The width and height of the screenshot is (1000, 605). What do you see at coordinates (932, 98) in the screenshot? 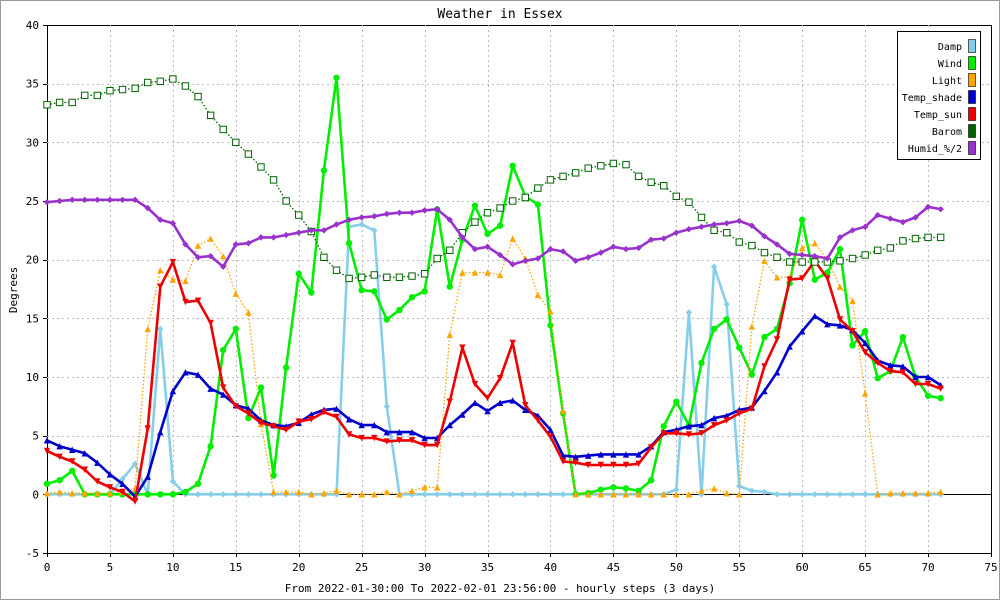
I see `legend-label-temp-shade: Temp_shade` at bounding box center [932, 98].